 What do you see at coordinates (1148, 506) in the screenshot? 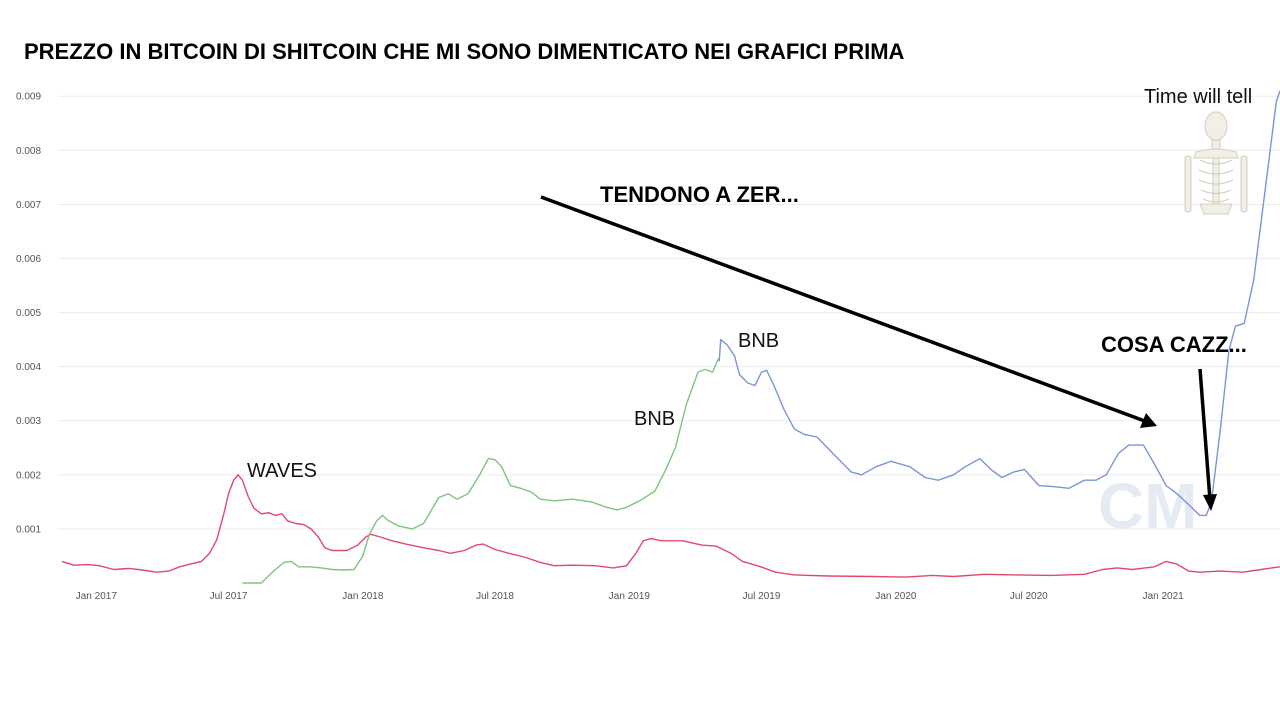
I see `watermark-logo: CM` at bounding box center [1148, 506].